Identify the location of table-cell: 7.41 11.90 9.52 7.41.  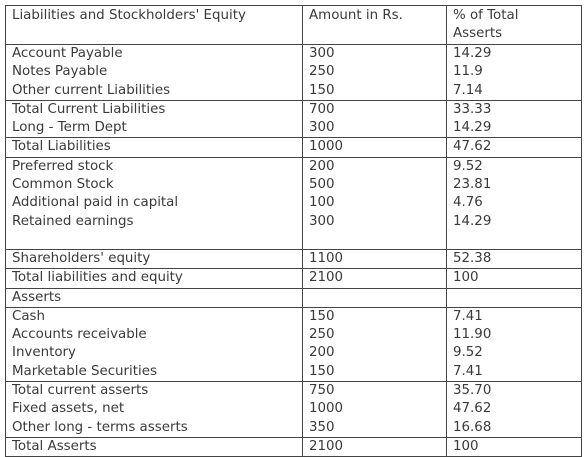
(514, 344).